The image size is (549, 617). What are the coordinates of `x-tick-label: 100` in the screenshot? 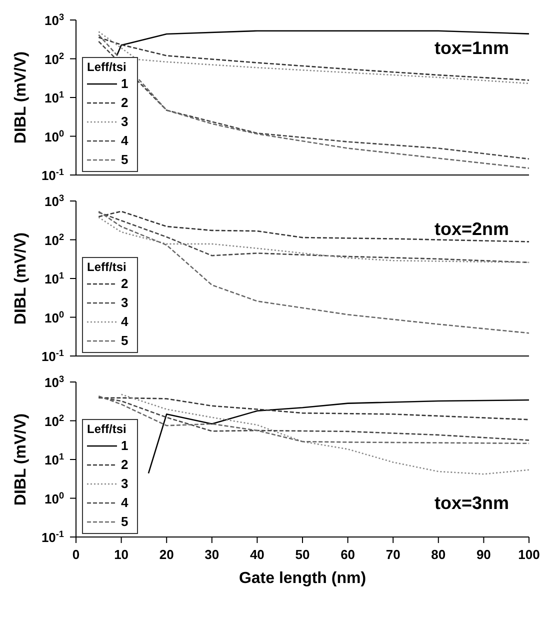 It's located at (529, 554).